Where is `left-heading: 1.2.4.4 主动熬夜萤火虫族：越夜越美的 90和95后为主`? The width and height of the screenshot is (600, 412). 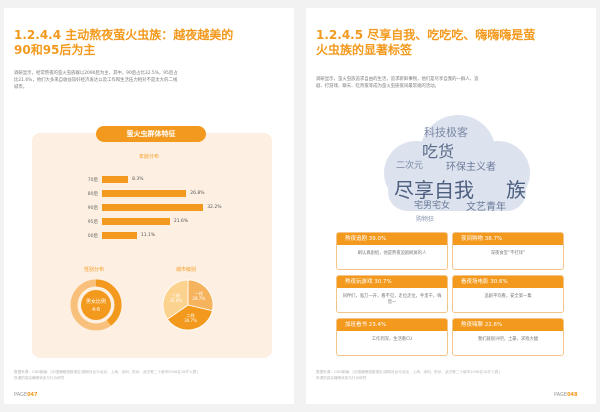
left-heading: 1.2.4.4 主动熬夜萤火虫族：越夜越美的 90和95后为主 is located at coordinates (123, 43).